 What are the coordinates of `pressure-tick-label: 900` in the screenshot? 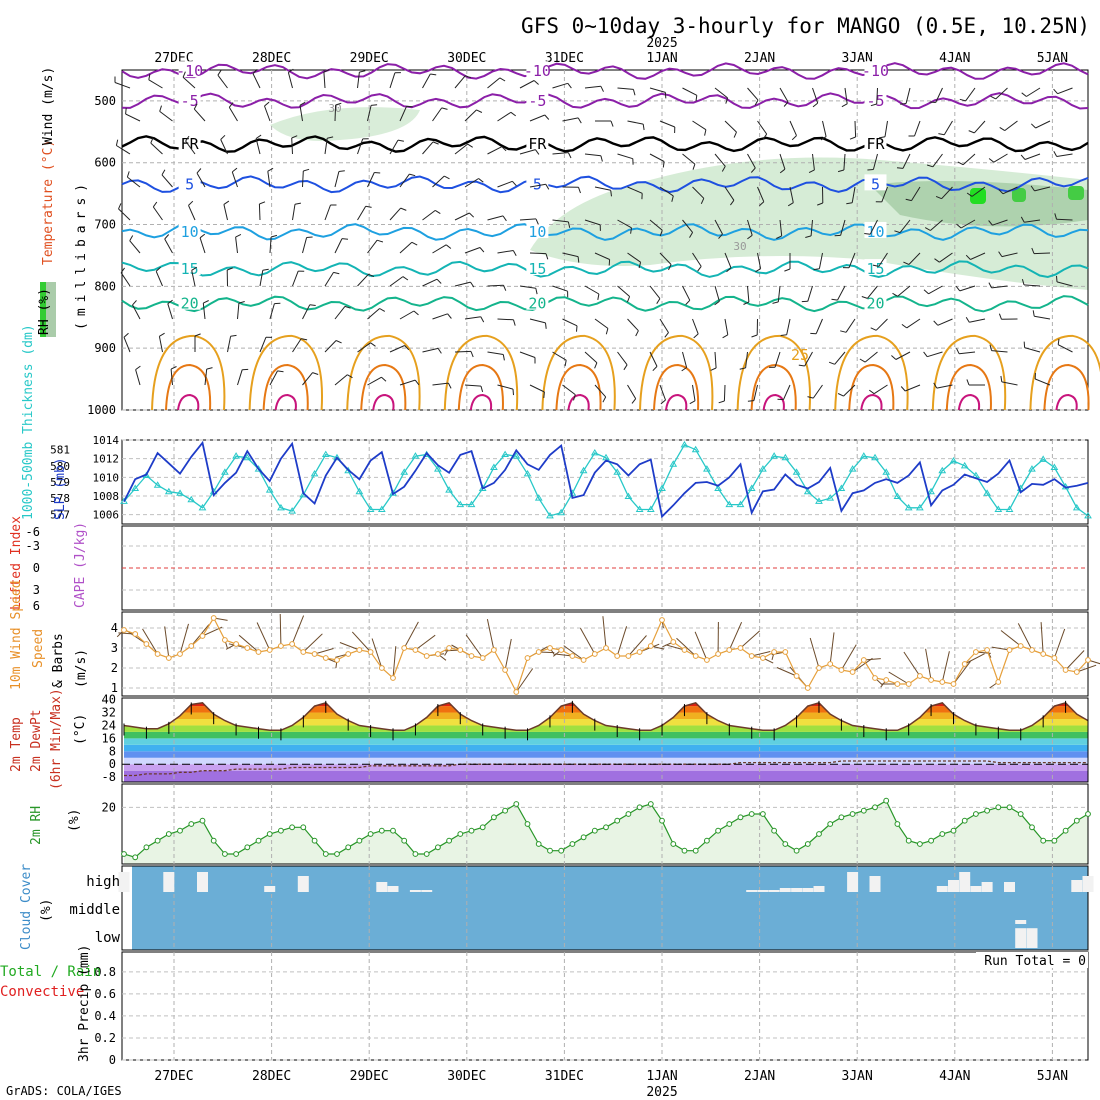 It's located at (105, 348).